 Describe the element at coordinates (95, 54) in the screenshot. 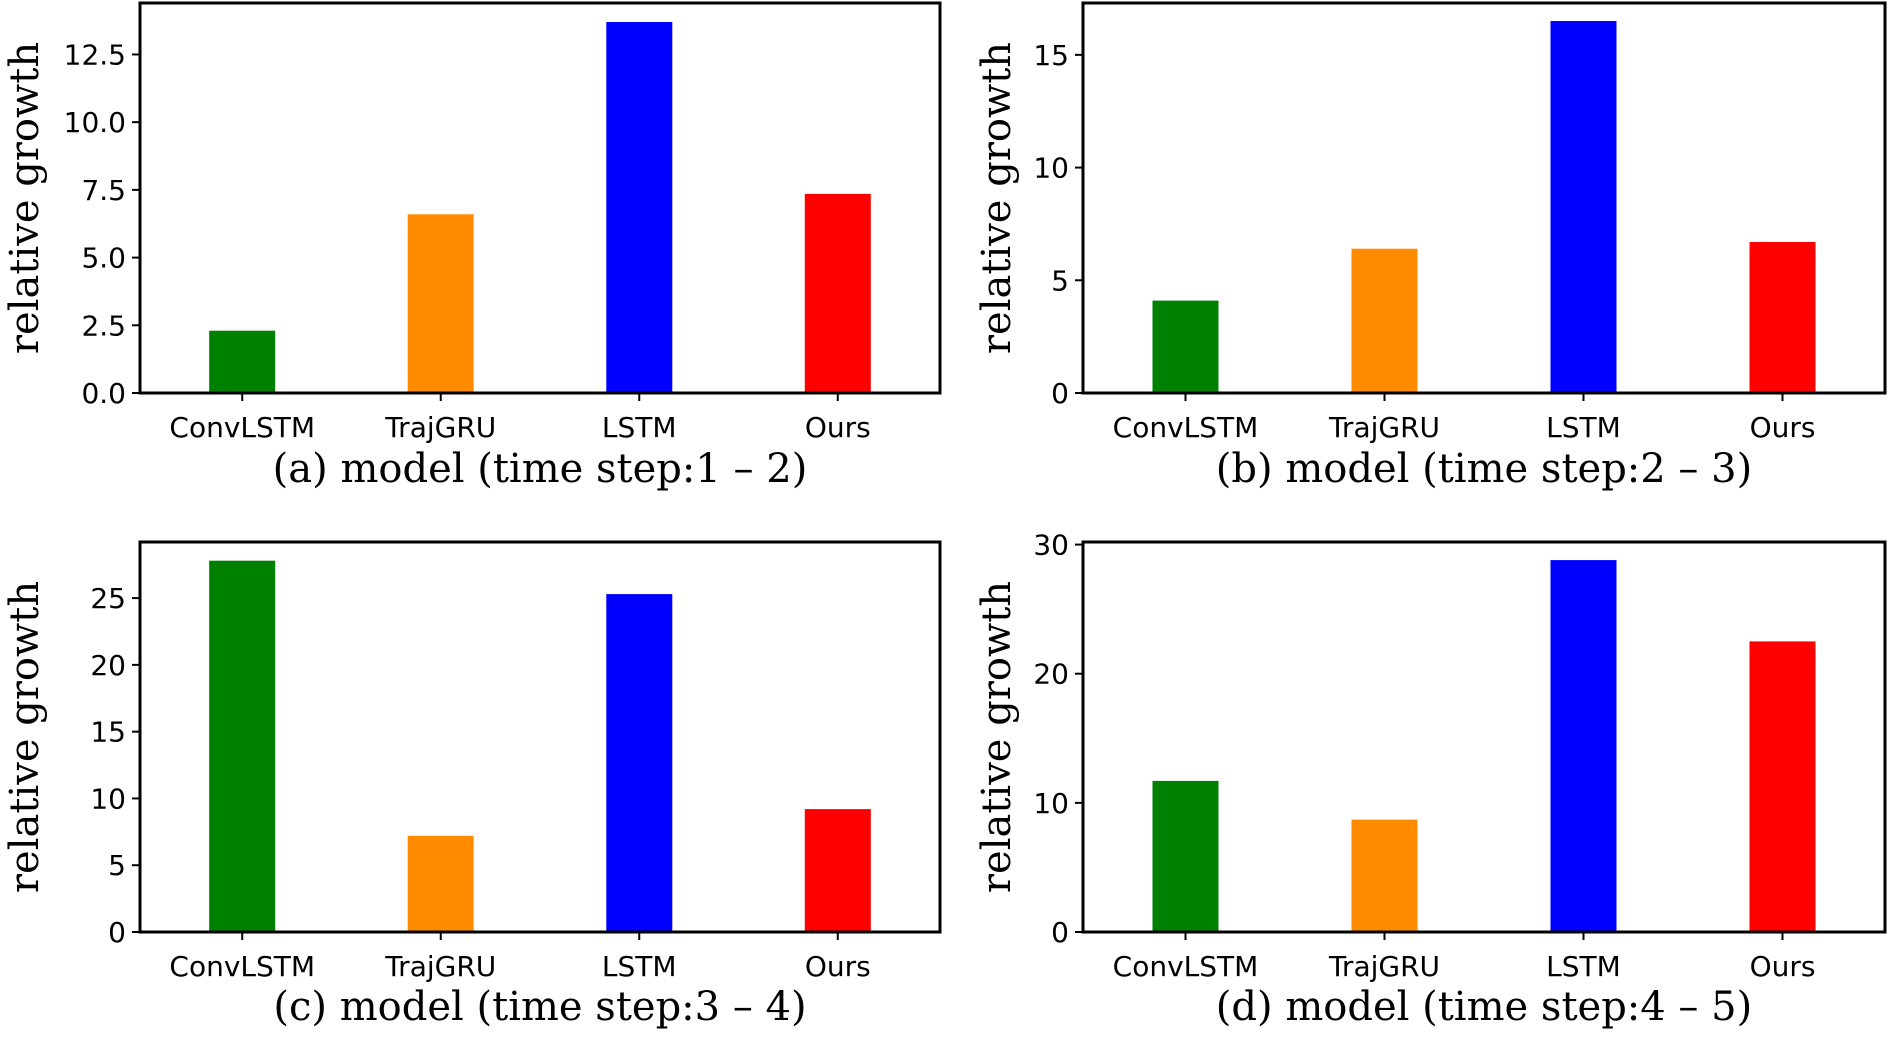

I see `y-tick-label: 12.5` at that location.